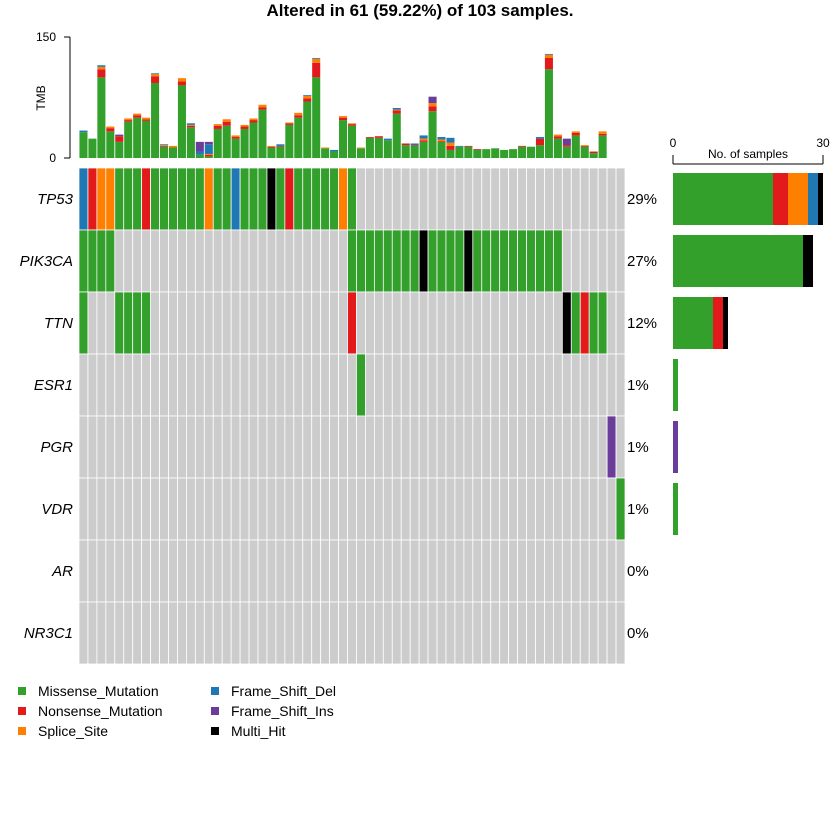 This screenshot has width=840, height=840. Describe the element at coordinates (55, 199) in the screenshot. I see `gene-label: TP53` at that location.